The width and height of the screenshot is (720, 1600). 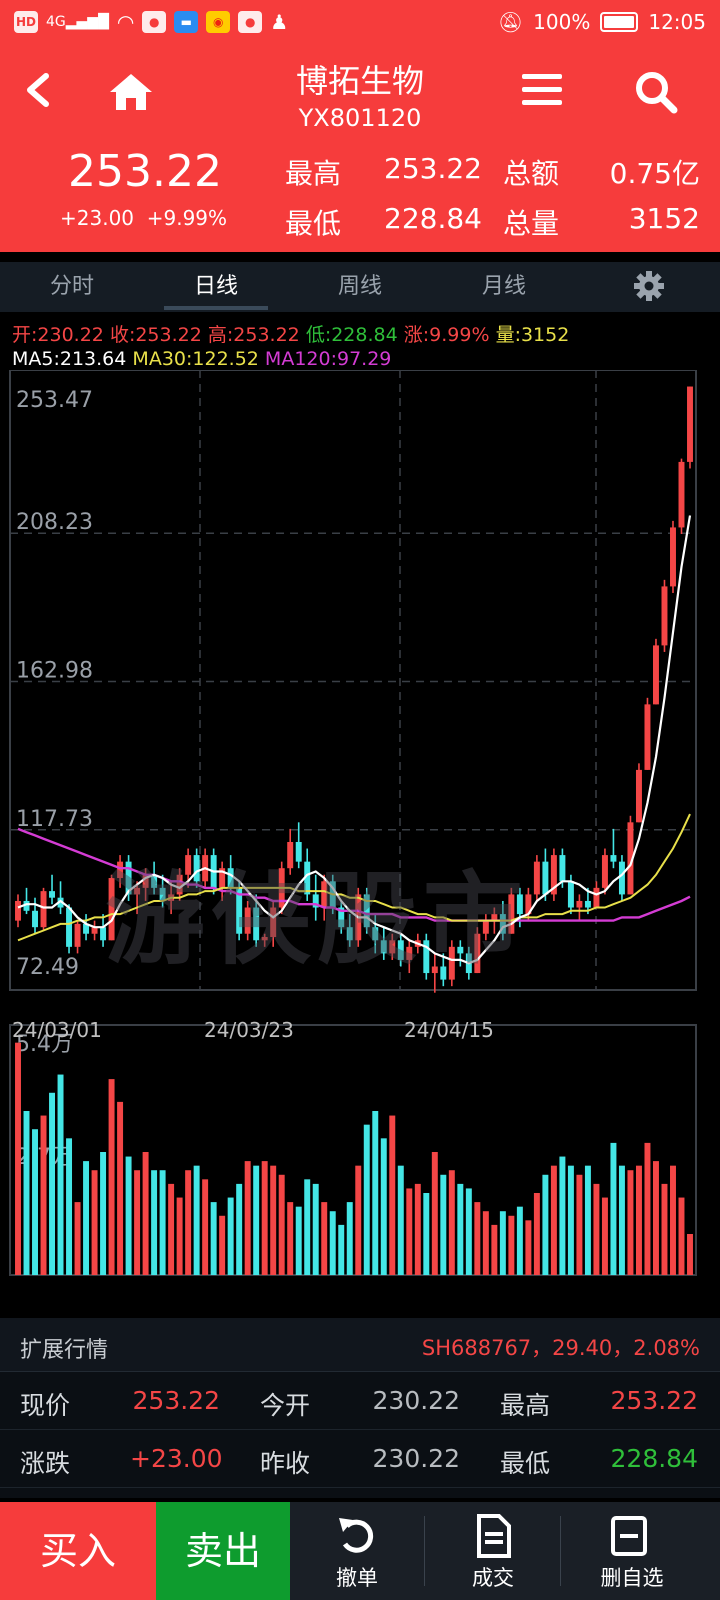 I want to click on battery-icon, so click(x=619, y=22).